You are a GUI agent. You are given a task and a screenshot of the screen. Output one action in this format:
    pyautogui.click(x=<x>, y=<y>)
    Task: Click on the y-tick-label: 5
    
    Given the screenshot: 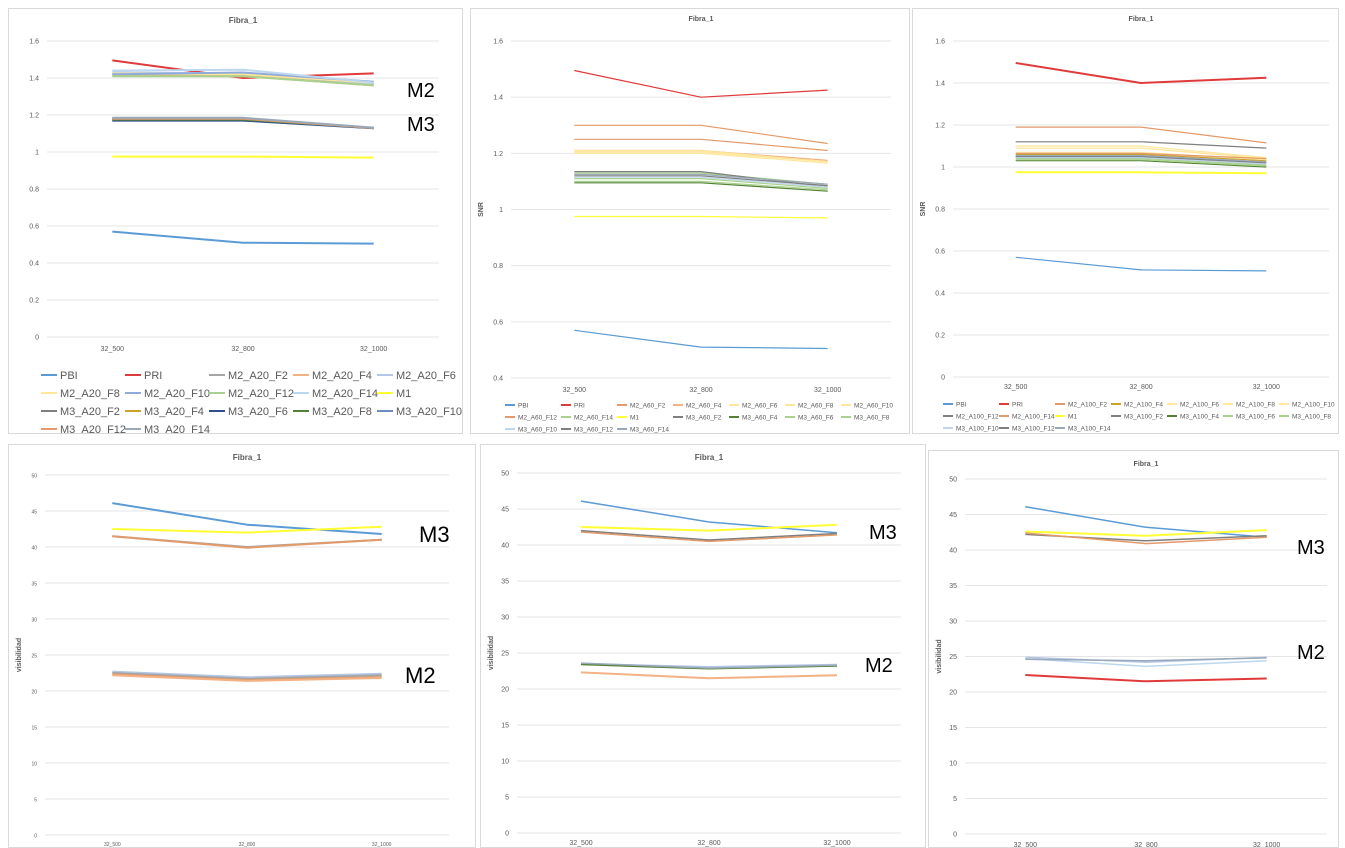 What is the action you would take?
    pyautogui.click(x=507, y=798)
    